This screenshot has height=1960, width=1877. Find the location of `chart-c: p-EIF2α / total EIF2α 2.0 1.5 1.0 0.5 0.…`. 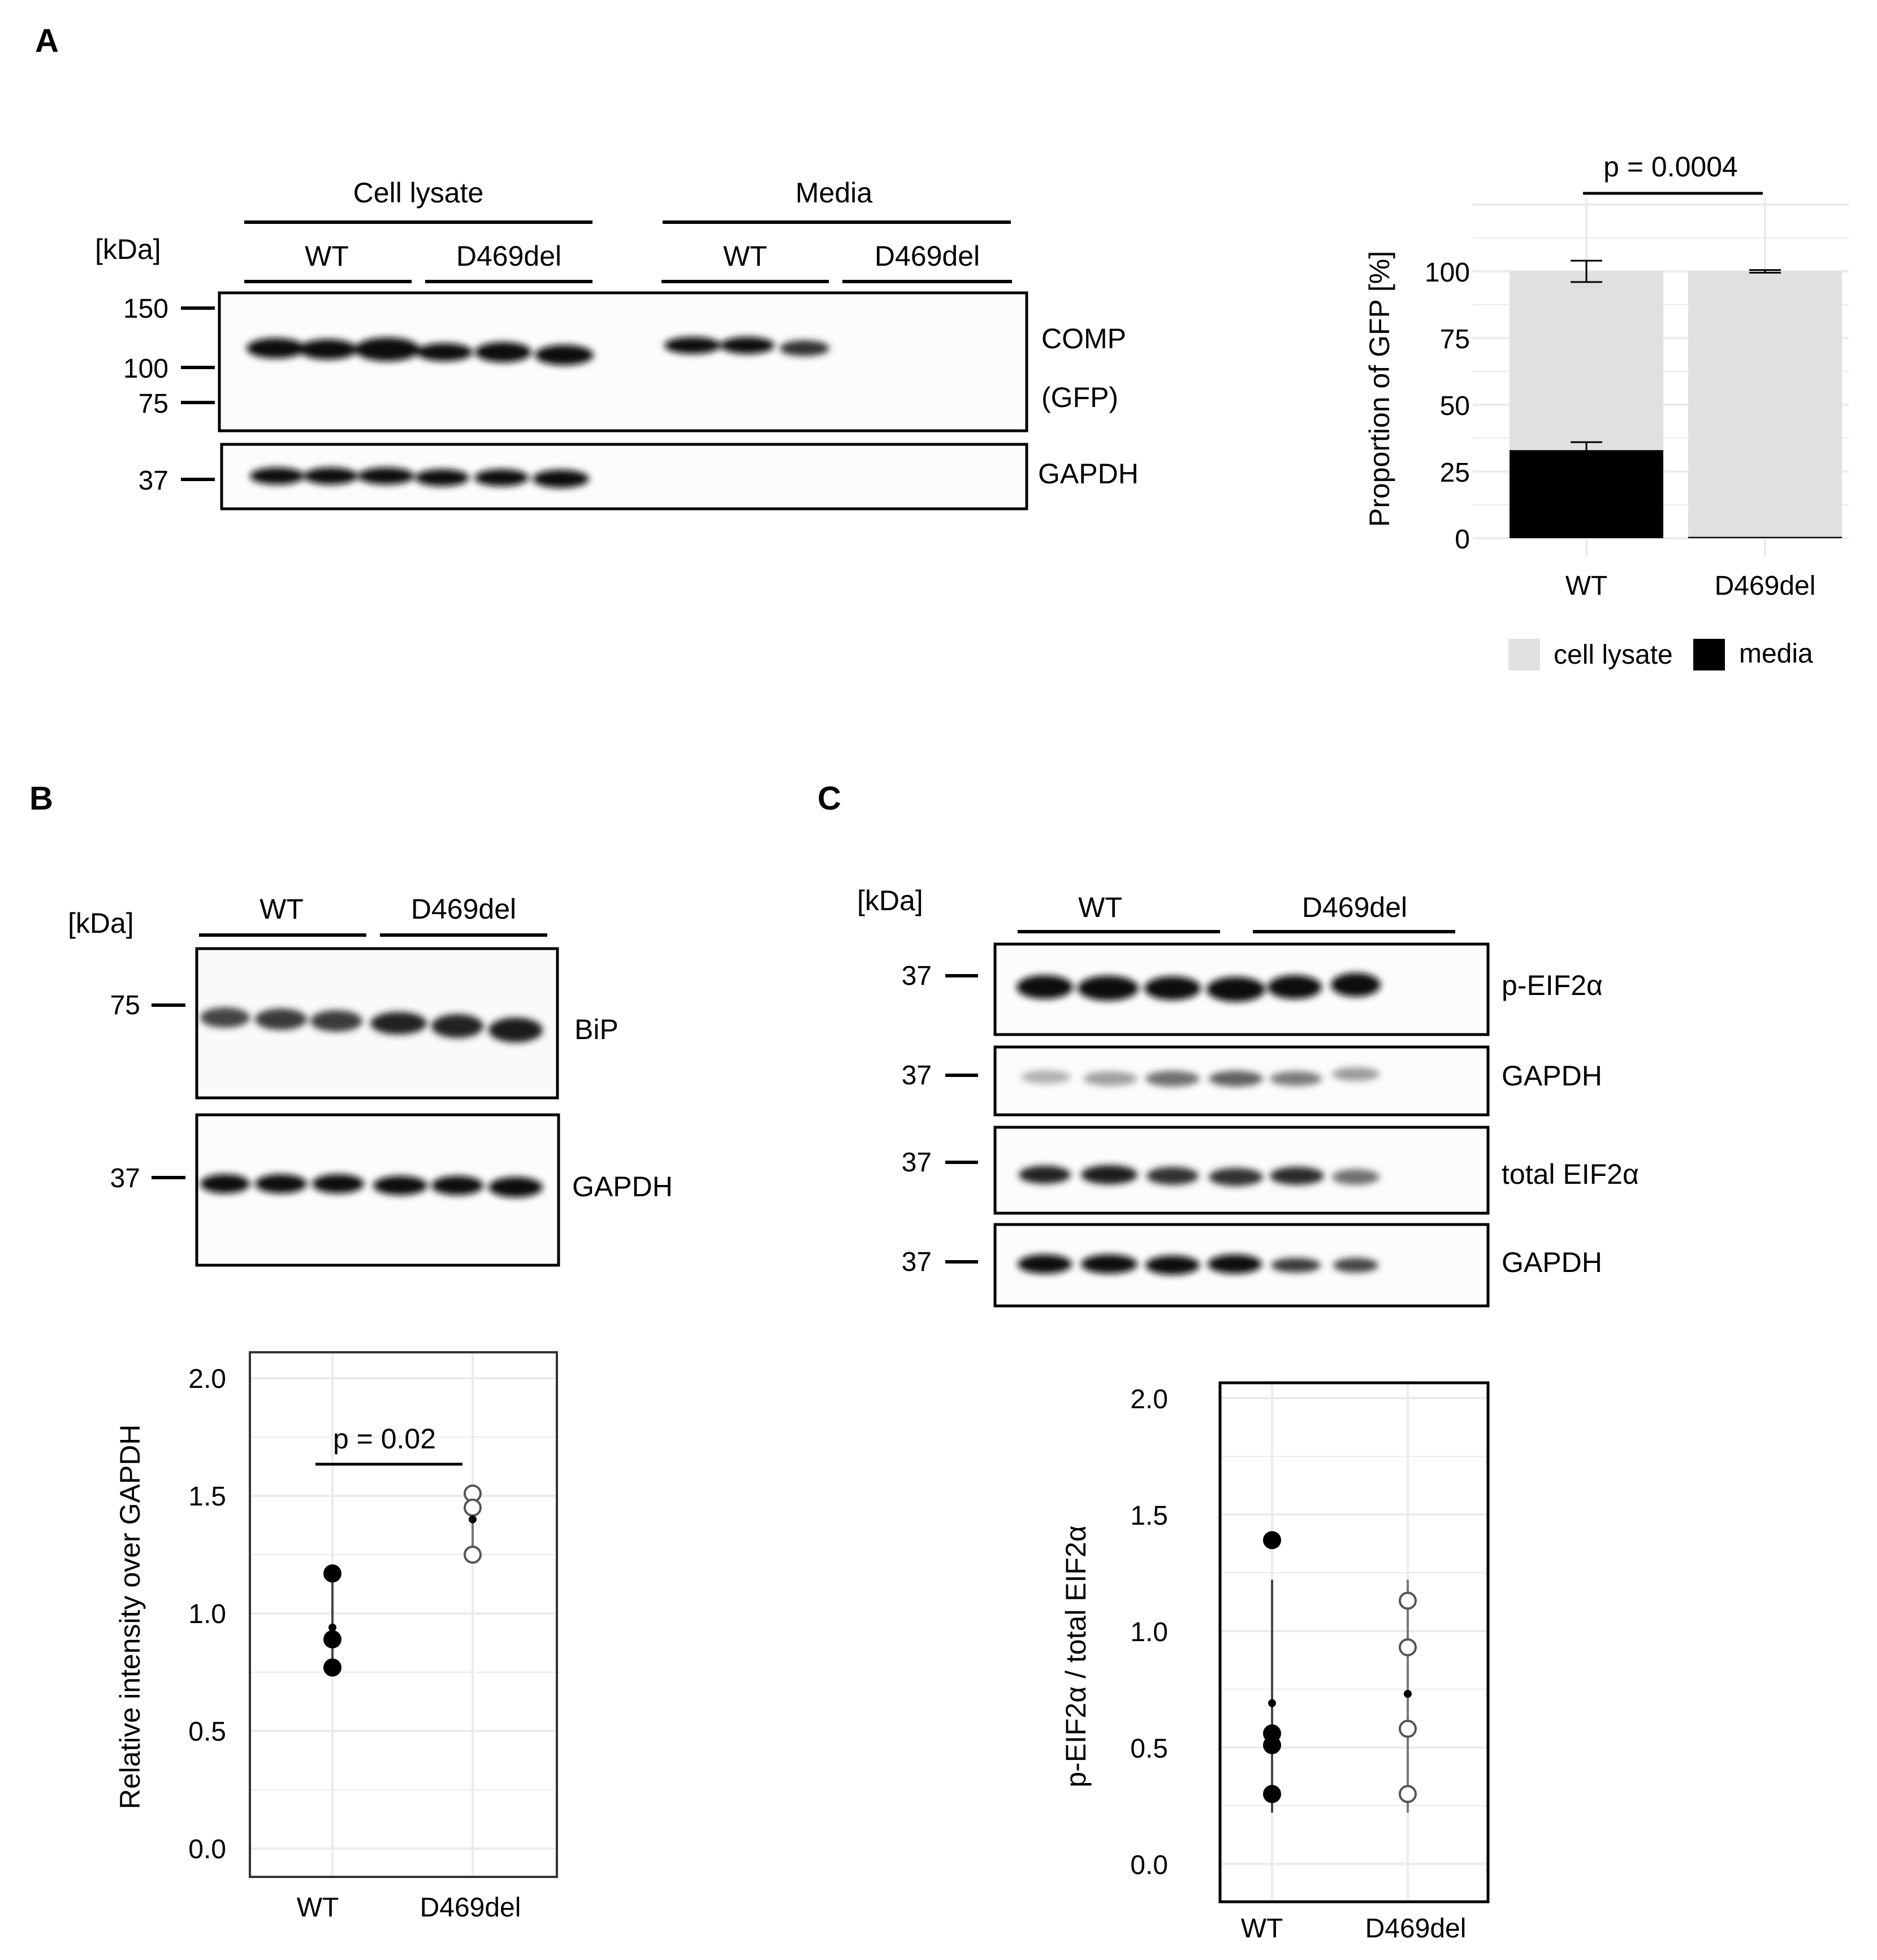

chart-c: p-EIF2α / total EIF2α 2.0 1.5 1.0 0.5 0.… is located at coordinates (1275, 1663).